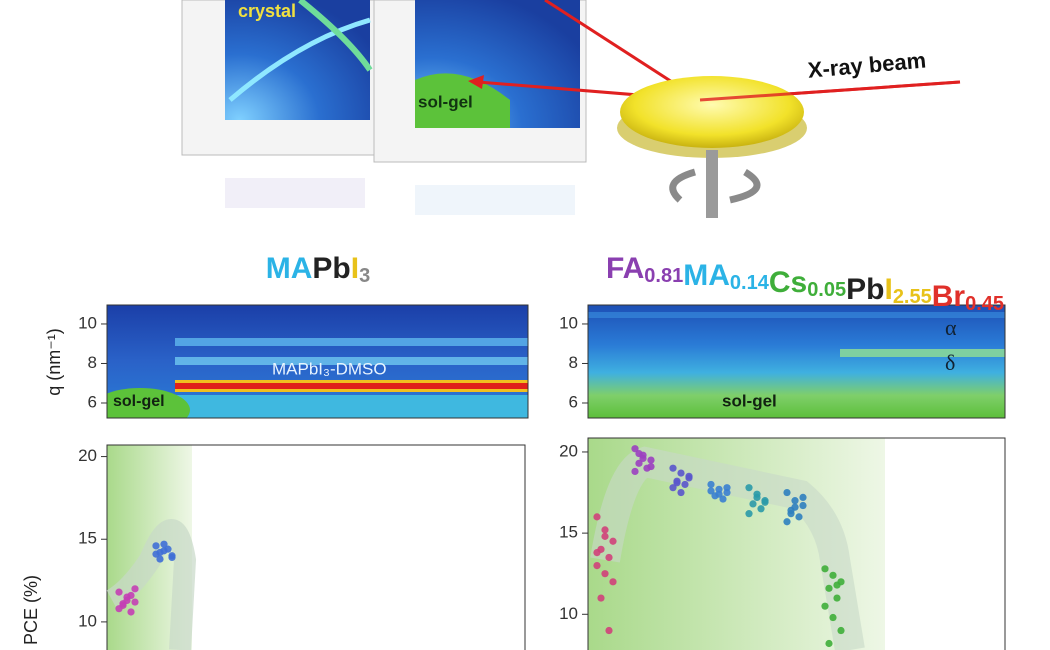  I want to click on y-tick-label: 15, so click(568, 532).